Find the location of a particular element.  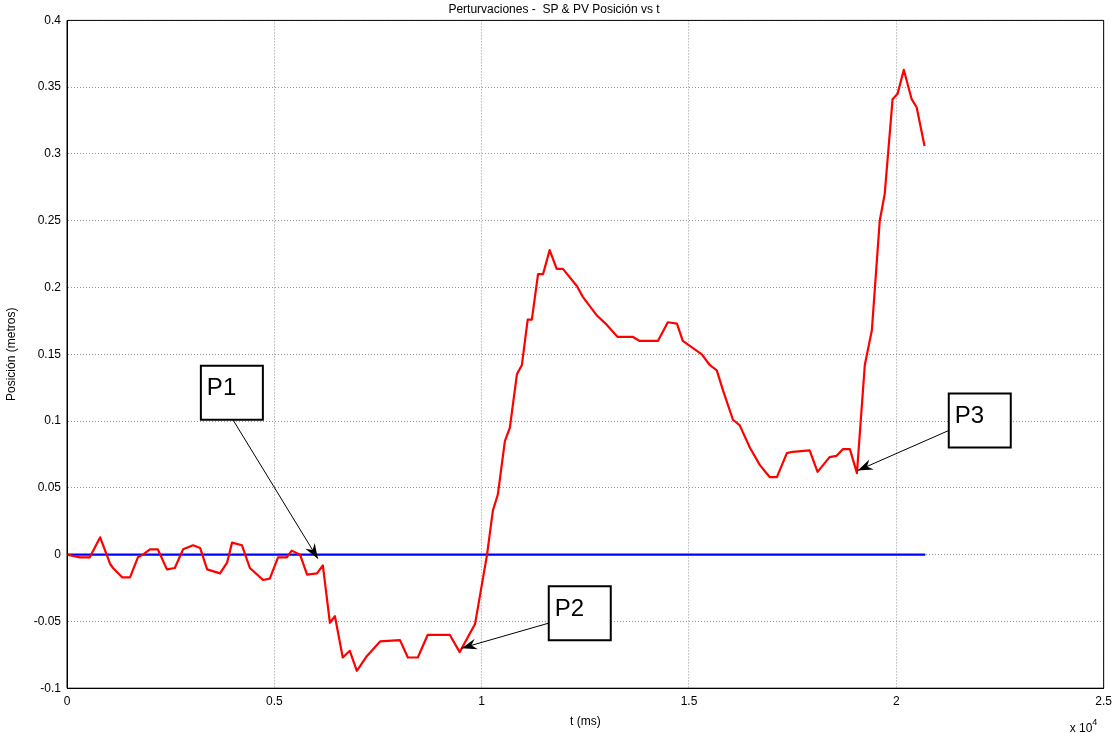

y-tick-label: 0 is located at coordinates (58, 553).